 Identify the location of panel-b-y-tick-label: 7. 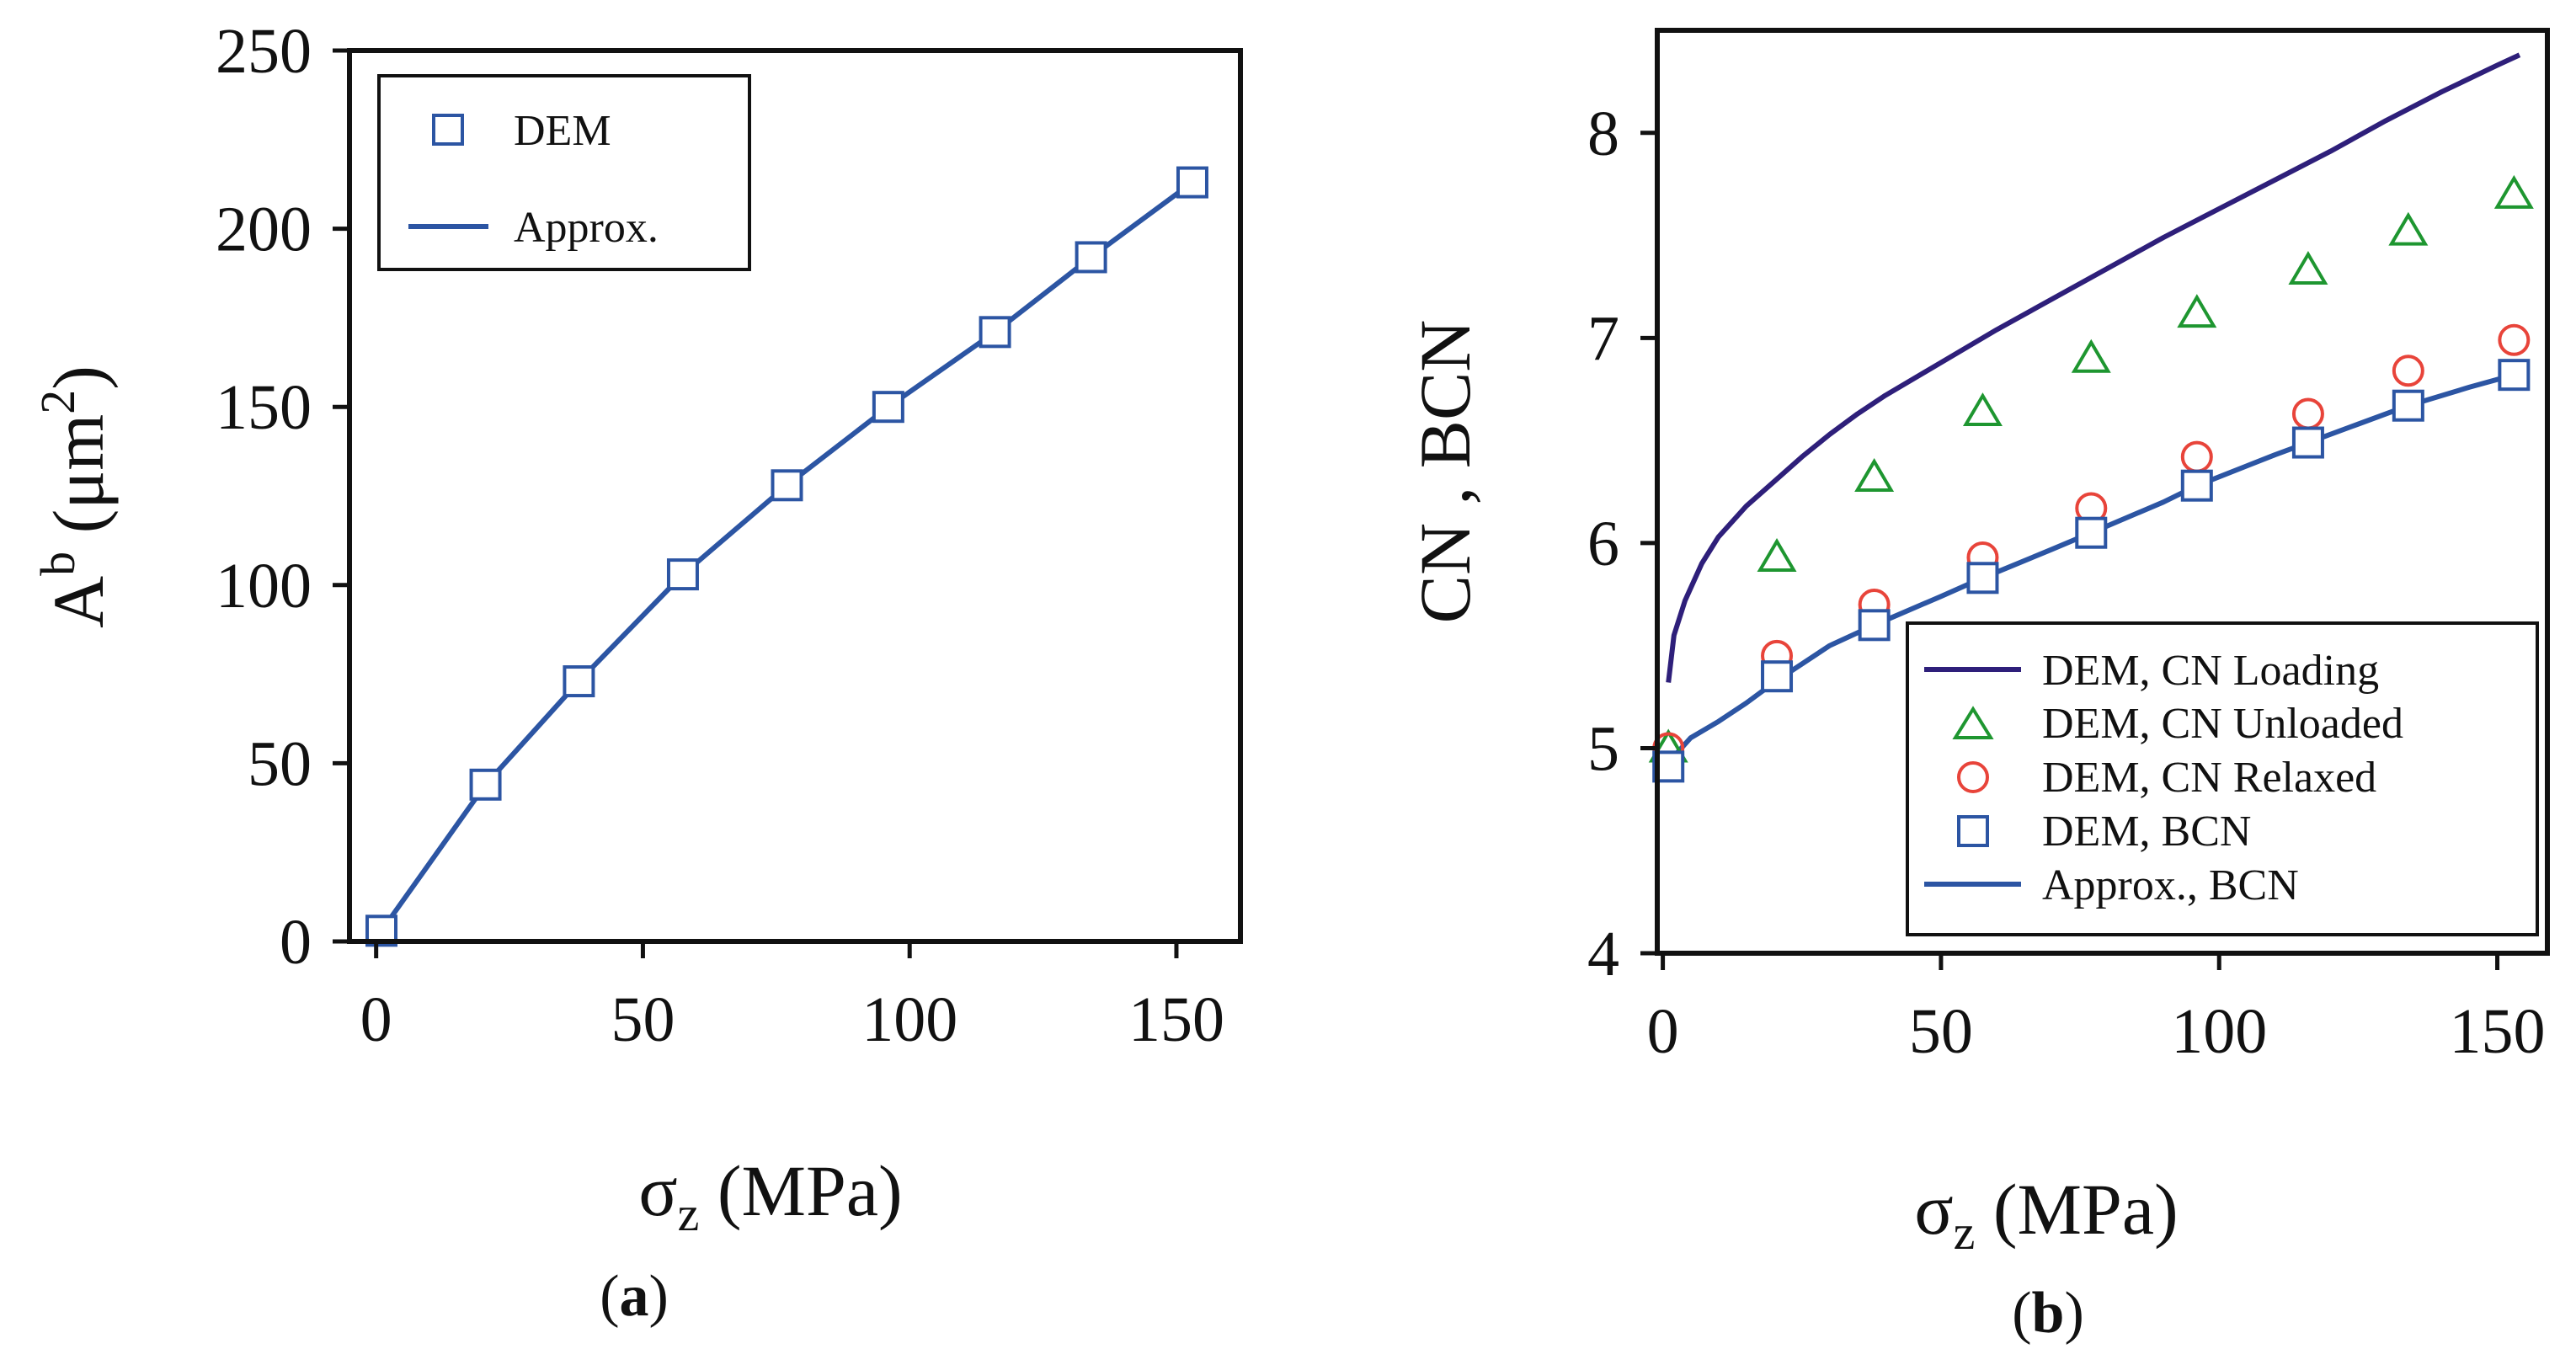
(1603, 338).